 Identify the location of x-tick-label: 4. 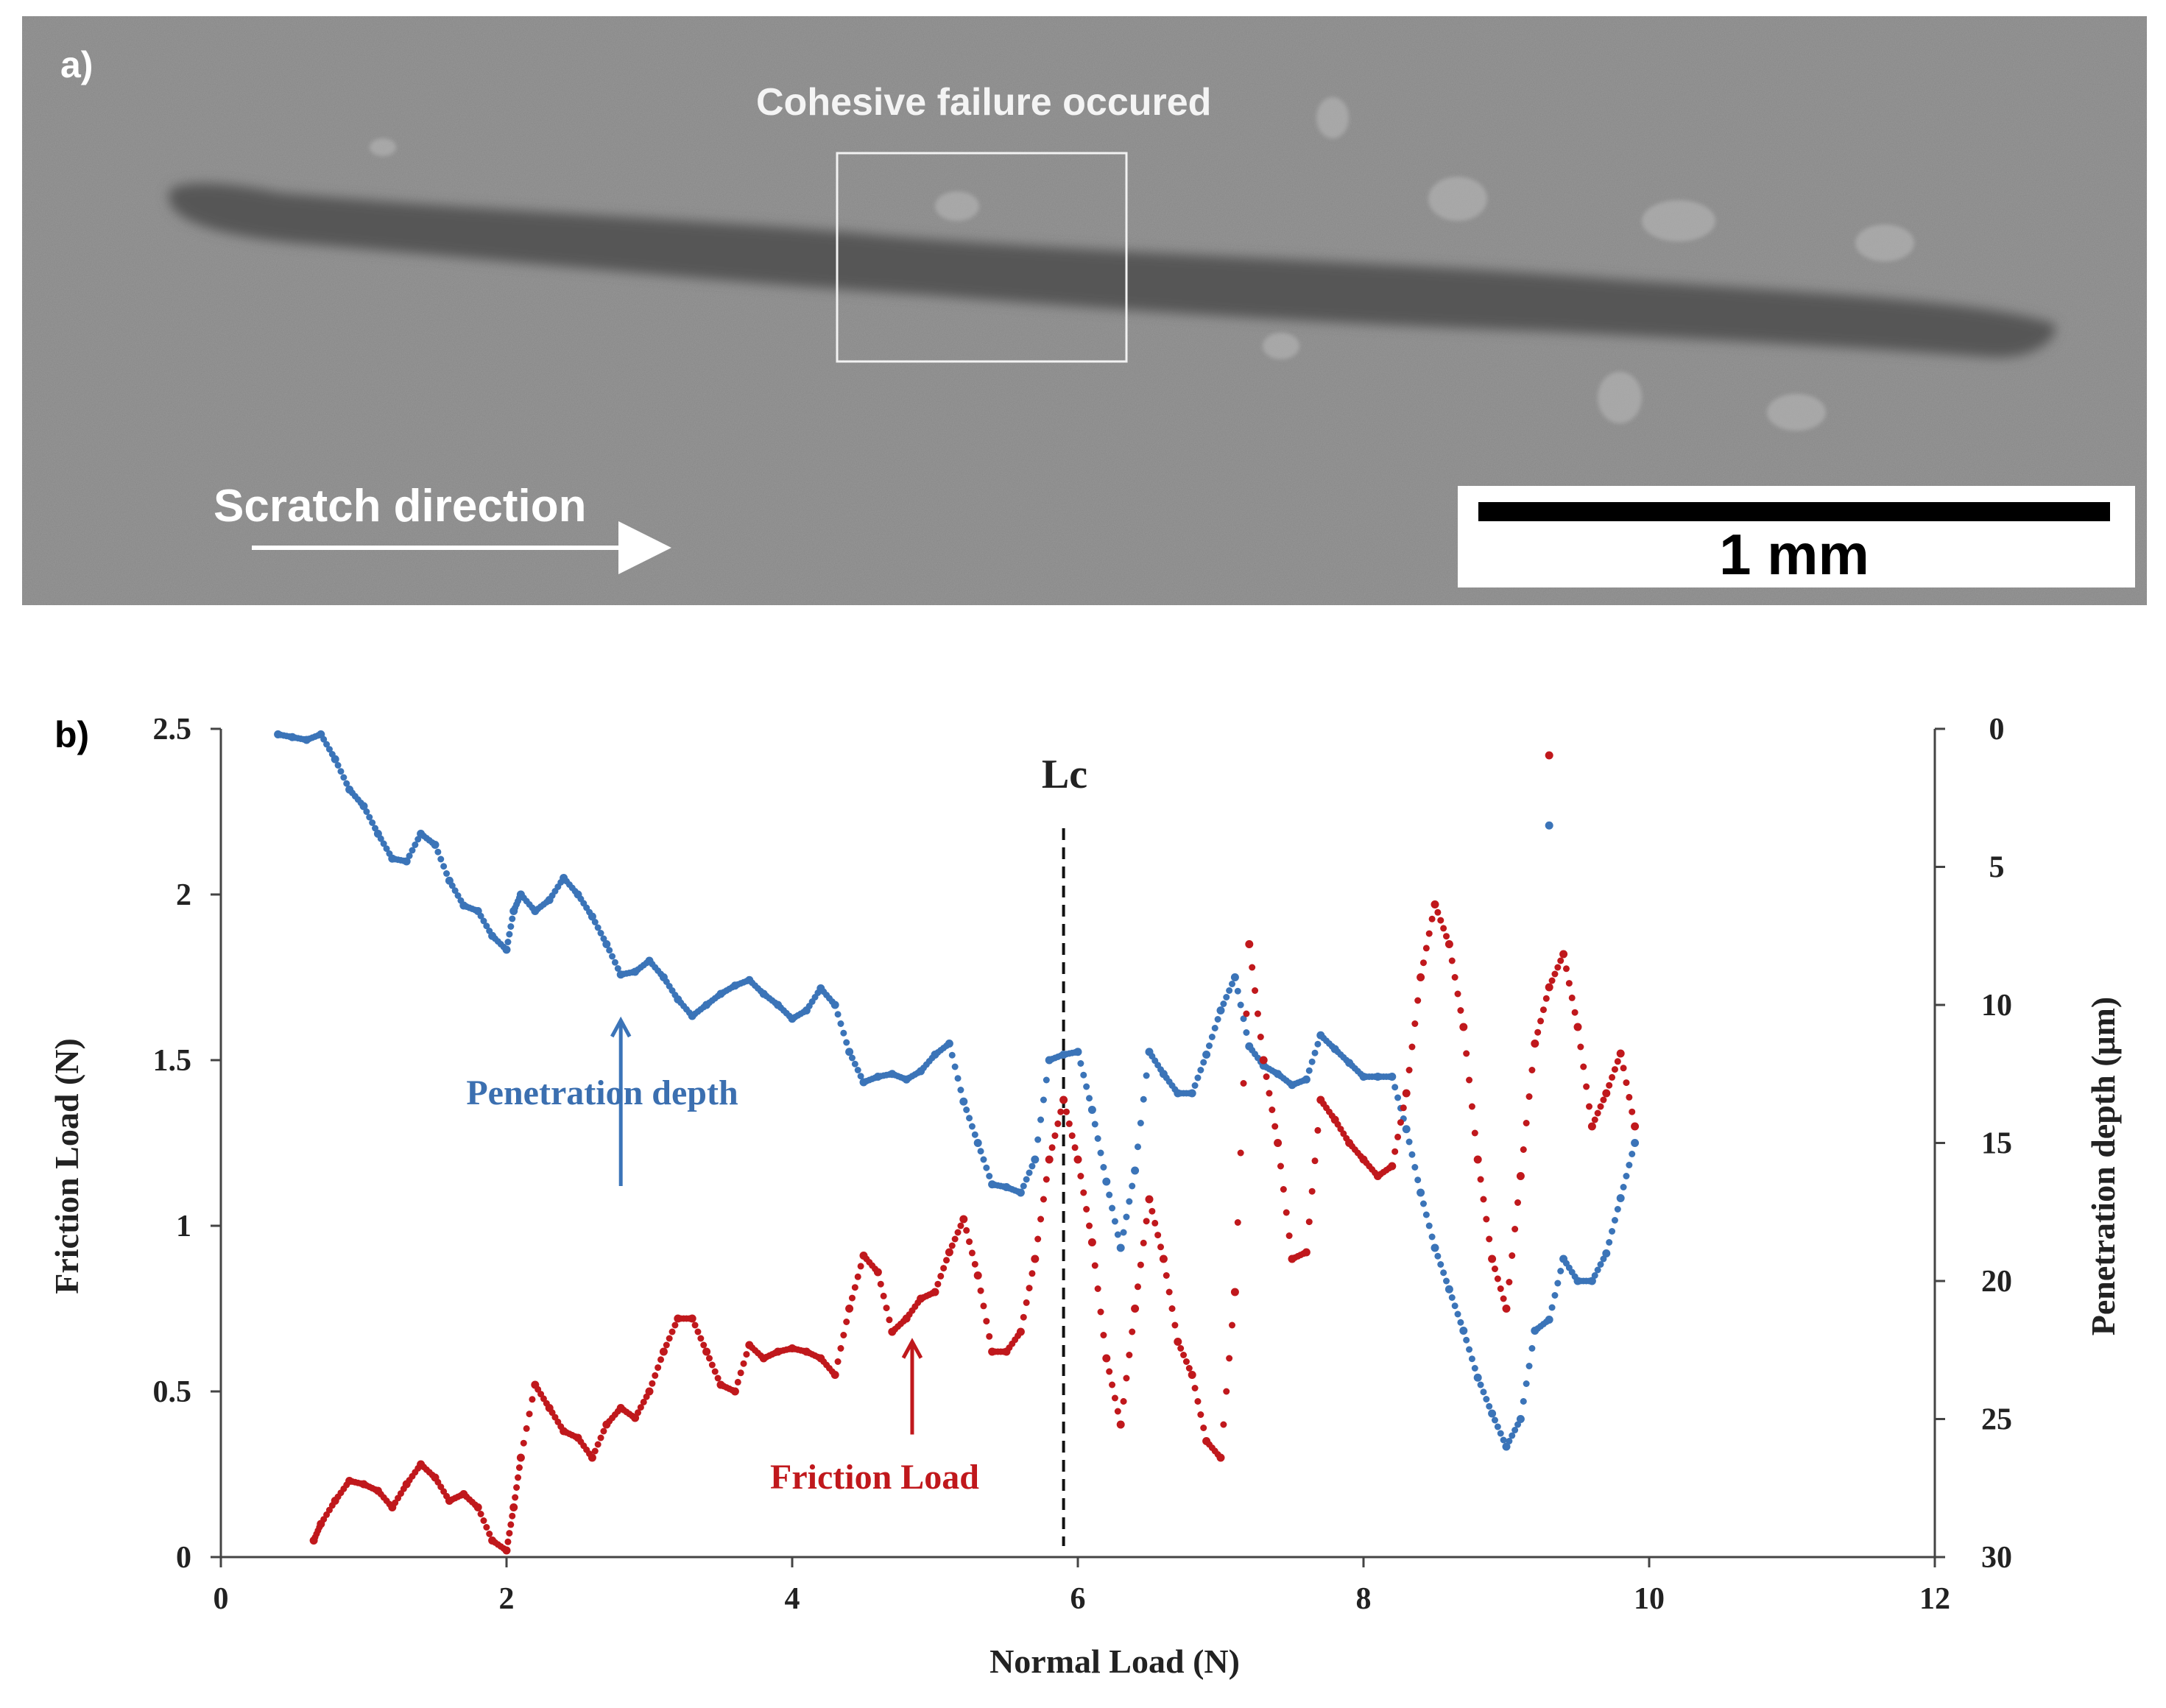
(792, 1599).